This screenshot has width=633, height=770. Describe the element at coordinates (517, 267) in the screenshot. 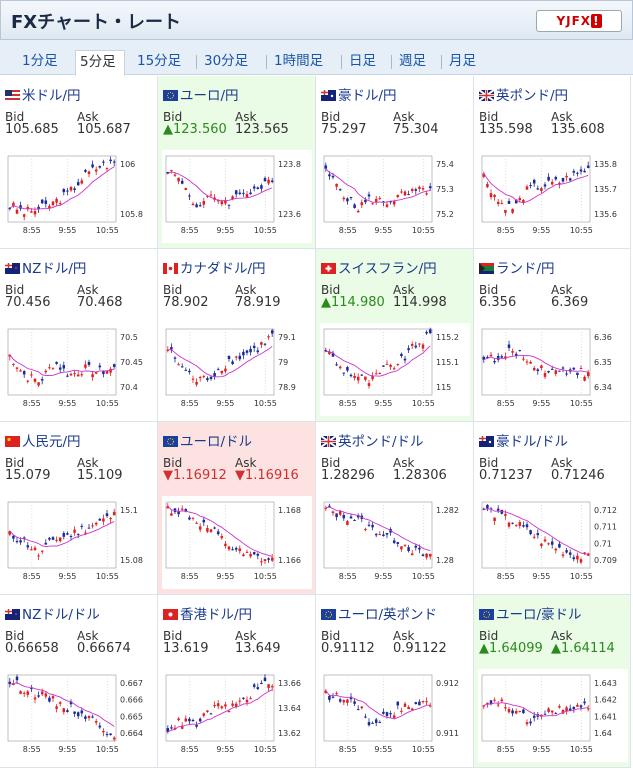

I see `currency-pair-link: ランド/円` at that location.